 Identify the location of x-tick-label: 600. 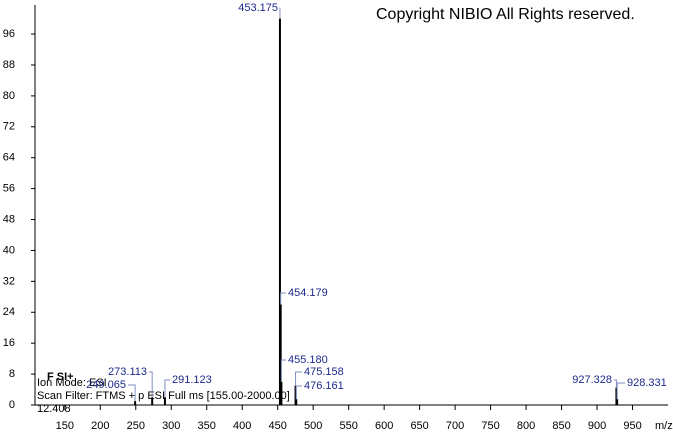
(384, 426).